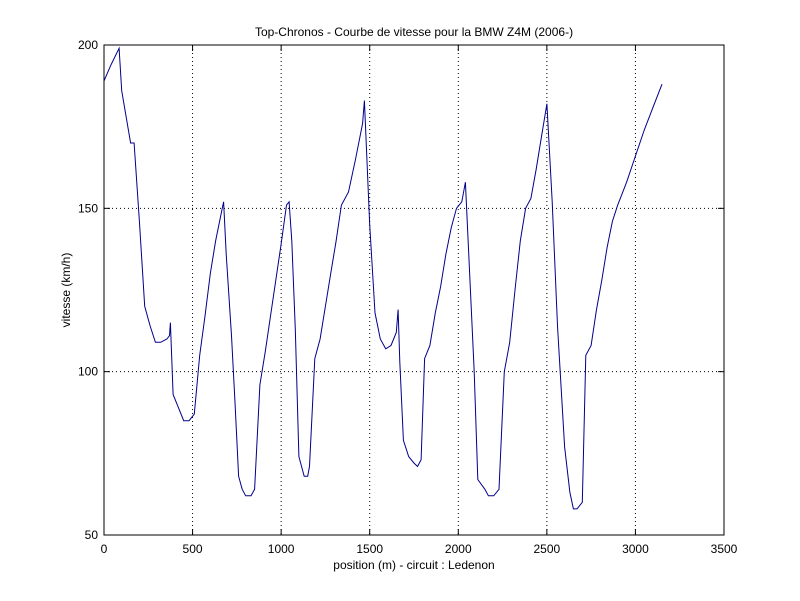 The width and height of the screenshot is (800, 601). Describe the element at coordinates (281, 549) in the screenshot. I see `x-tick-label: 1000` at that location.